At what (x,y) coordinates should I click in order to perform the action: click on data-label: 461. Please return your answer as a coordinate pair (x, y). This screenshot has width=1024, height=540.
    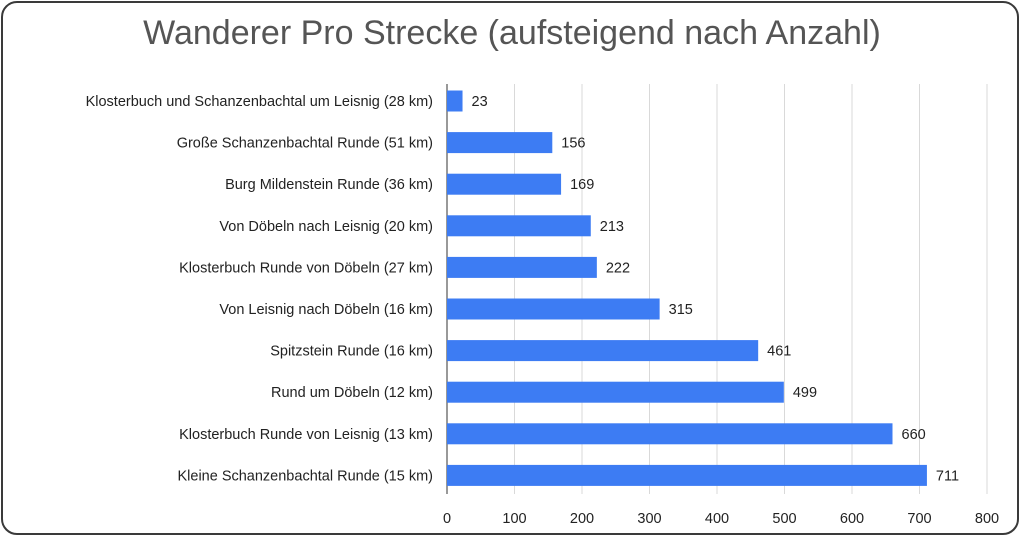
    Looking at the image, I should click on (779, 352).